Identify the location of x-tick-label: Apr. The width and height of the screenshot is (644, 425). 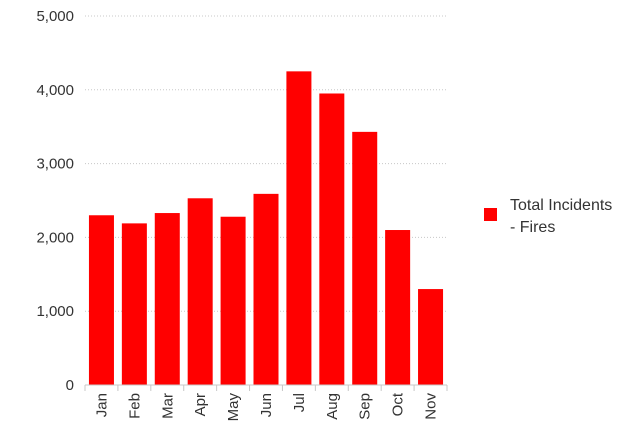
(200, 404).